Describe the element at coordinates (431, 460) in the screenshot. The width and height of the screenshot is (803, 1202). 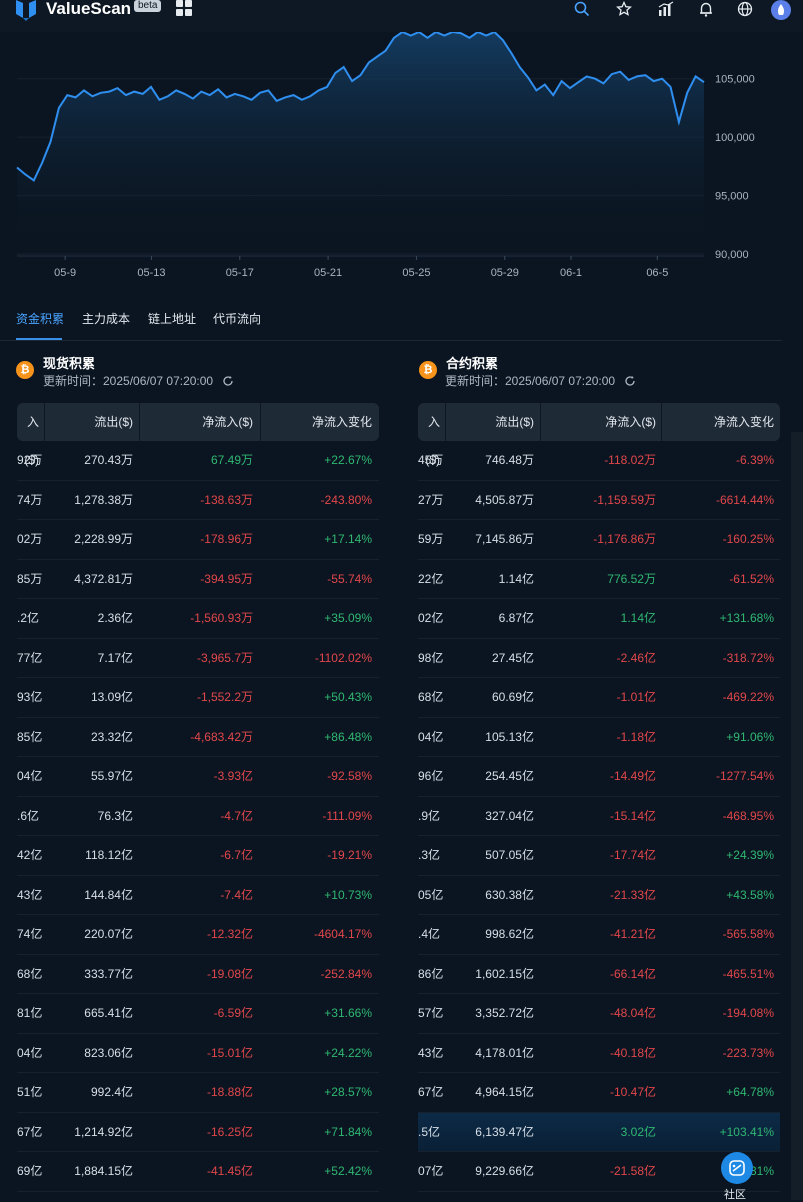
I see `cell-inflow: 45万` at that location.